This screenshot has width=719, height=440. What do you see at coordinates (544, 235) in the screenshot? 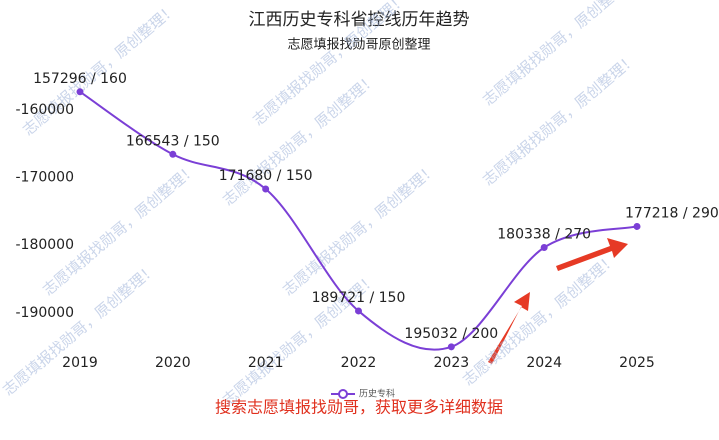
I see `data-label: 180338 / 270` at bounding box center [544, 235].